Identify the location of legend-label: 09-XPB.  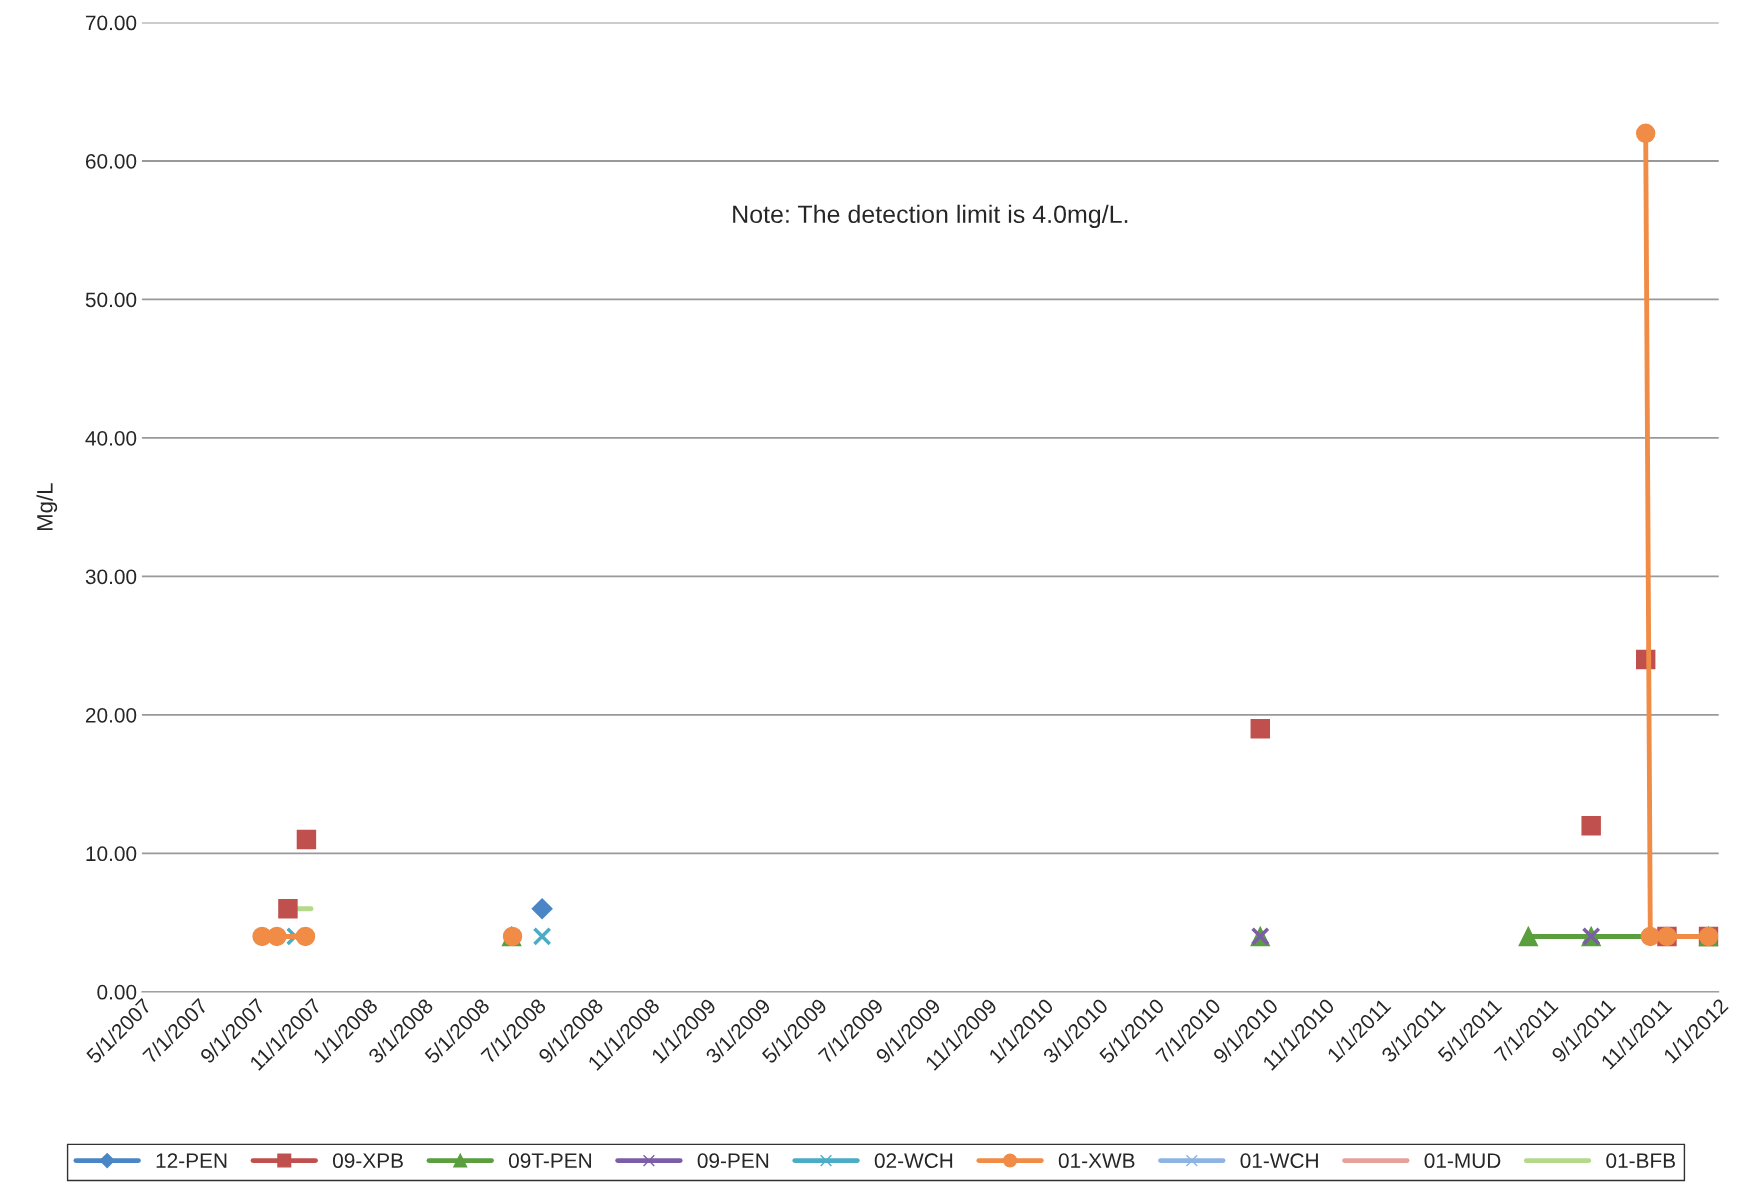
(368, 1161).